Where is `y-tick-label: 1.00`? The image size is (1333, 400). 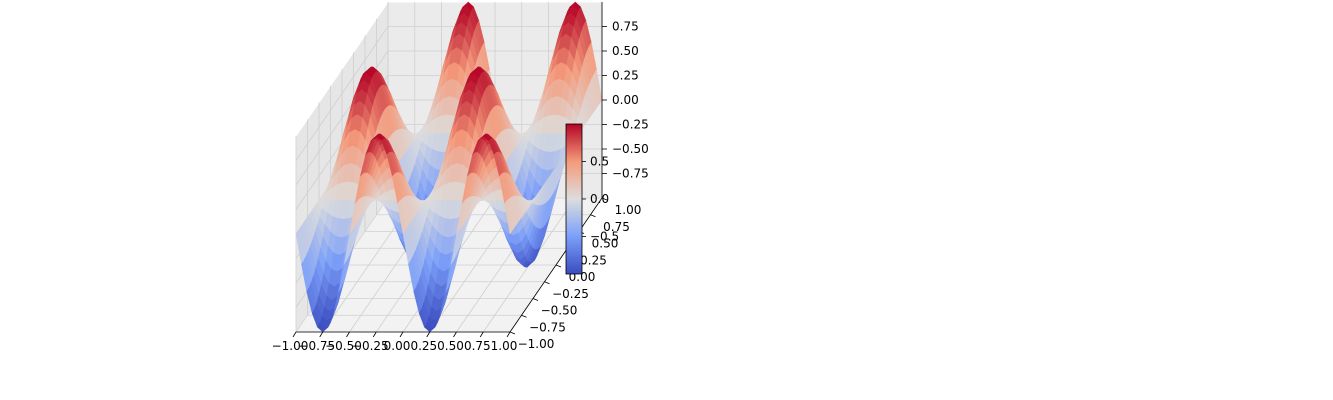
y-tick-label: 1.00 is located at coordinates (628, 210).